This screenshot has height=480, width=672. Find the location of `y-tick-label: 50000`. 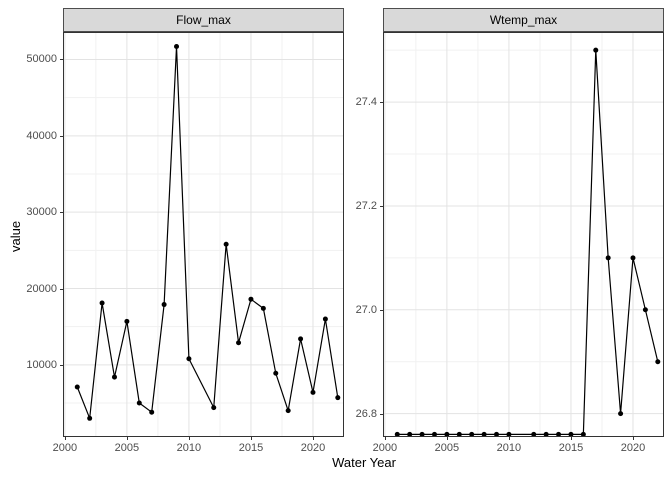

y-tick-label: 50000 is located at coordinates (41, 59).